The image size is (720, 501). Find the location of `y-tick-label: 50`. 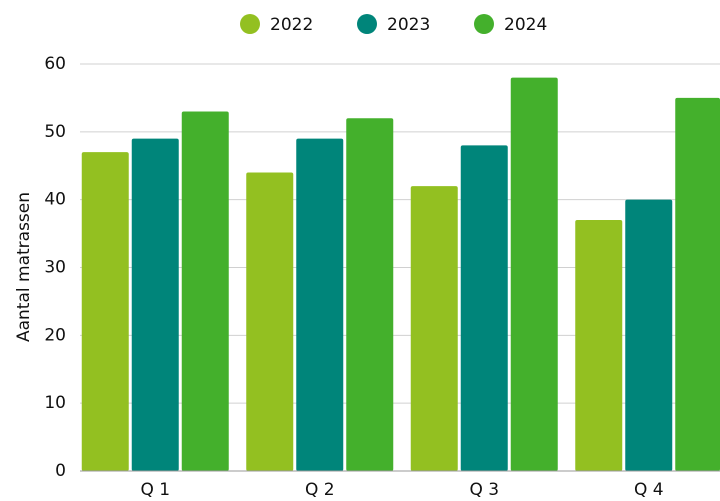

y-tick-label: 50 is located at coordinates (55, 132).